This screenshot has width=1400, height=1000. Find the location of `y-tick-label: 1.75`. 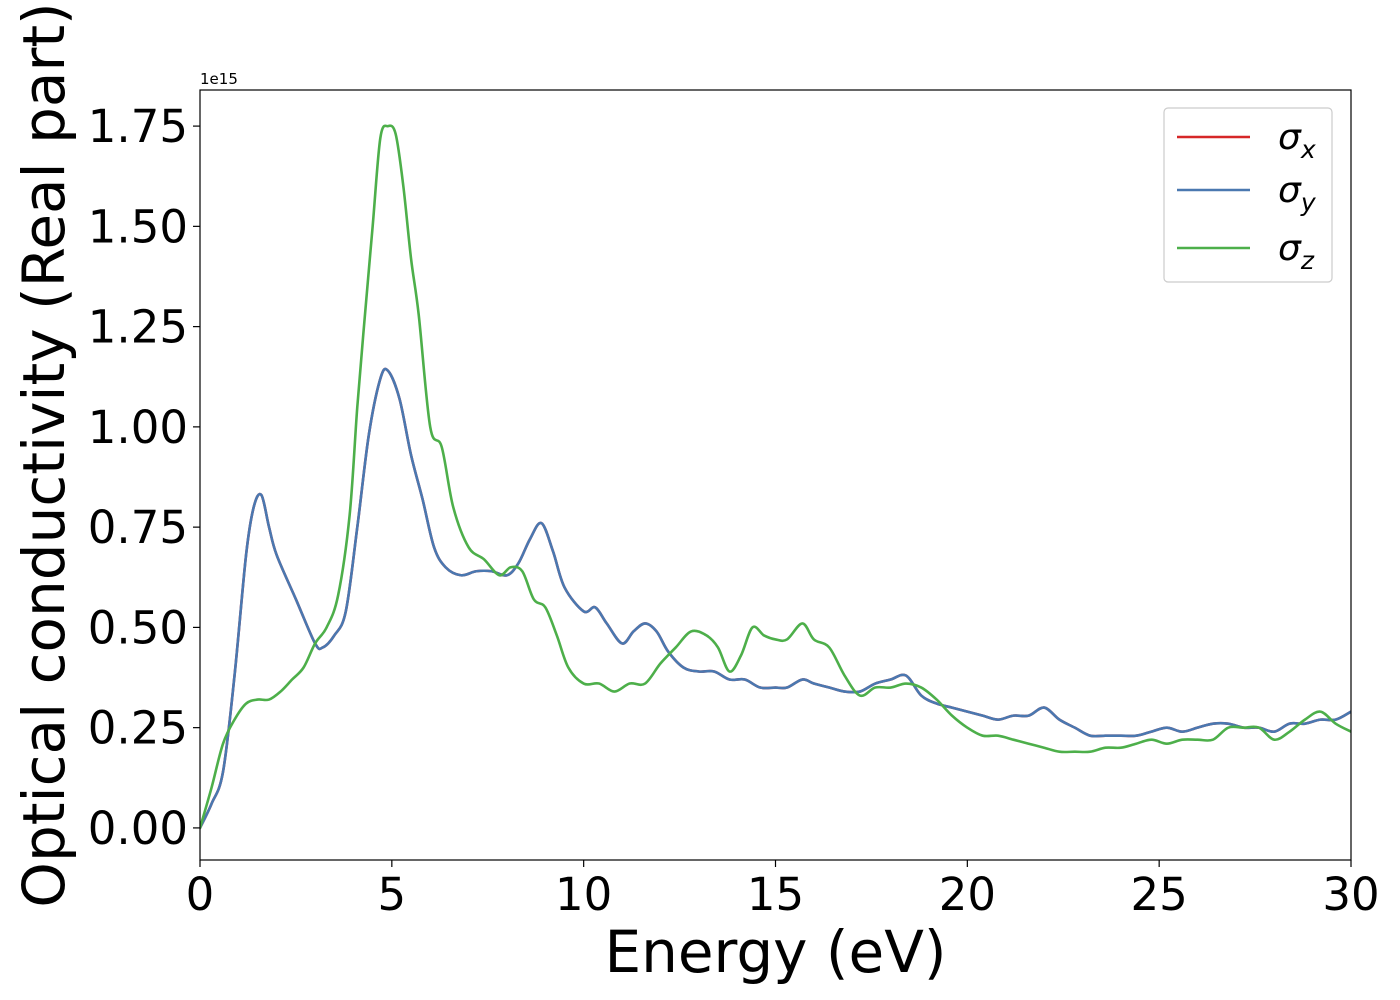

y-tick-label: 1.75 is located at coordinates (138, 126).